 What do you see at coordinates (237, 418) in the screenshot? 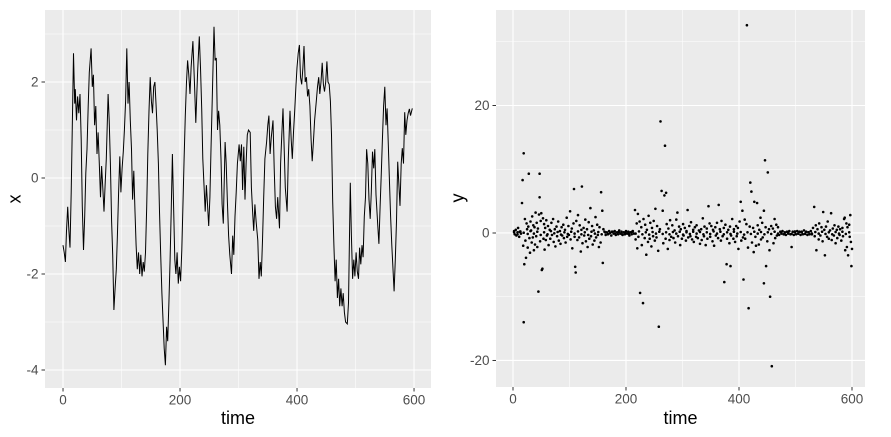
I see `x-axis-title-time-left: time` at bounding box center [237, 418].